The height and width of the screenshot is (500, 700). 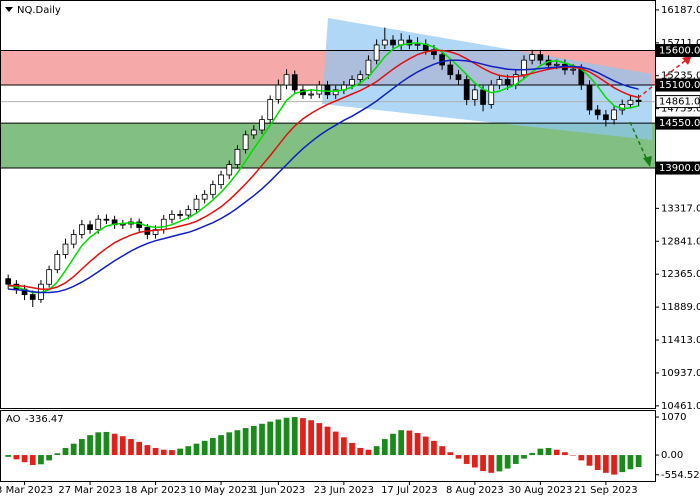 What do you see at coordinates (680, 208) in the screenshot?
I see `y-tick-label: 13317.0` at bounding box center [680, 208].